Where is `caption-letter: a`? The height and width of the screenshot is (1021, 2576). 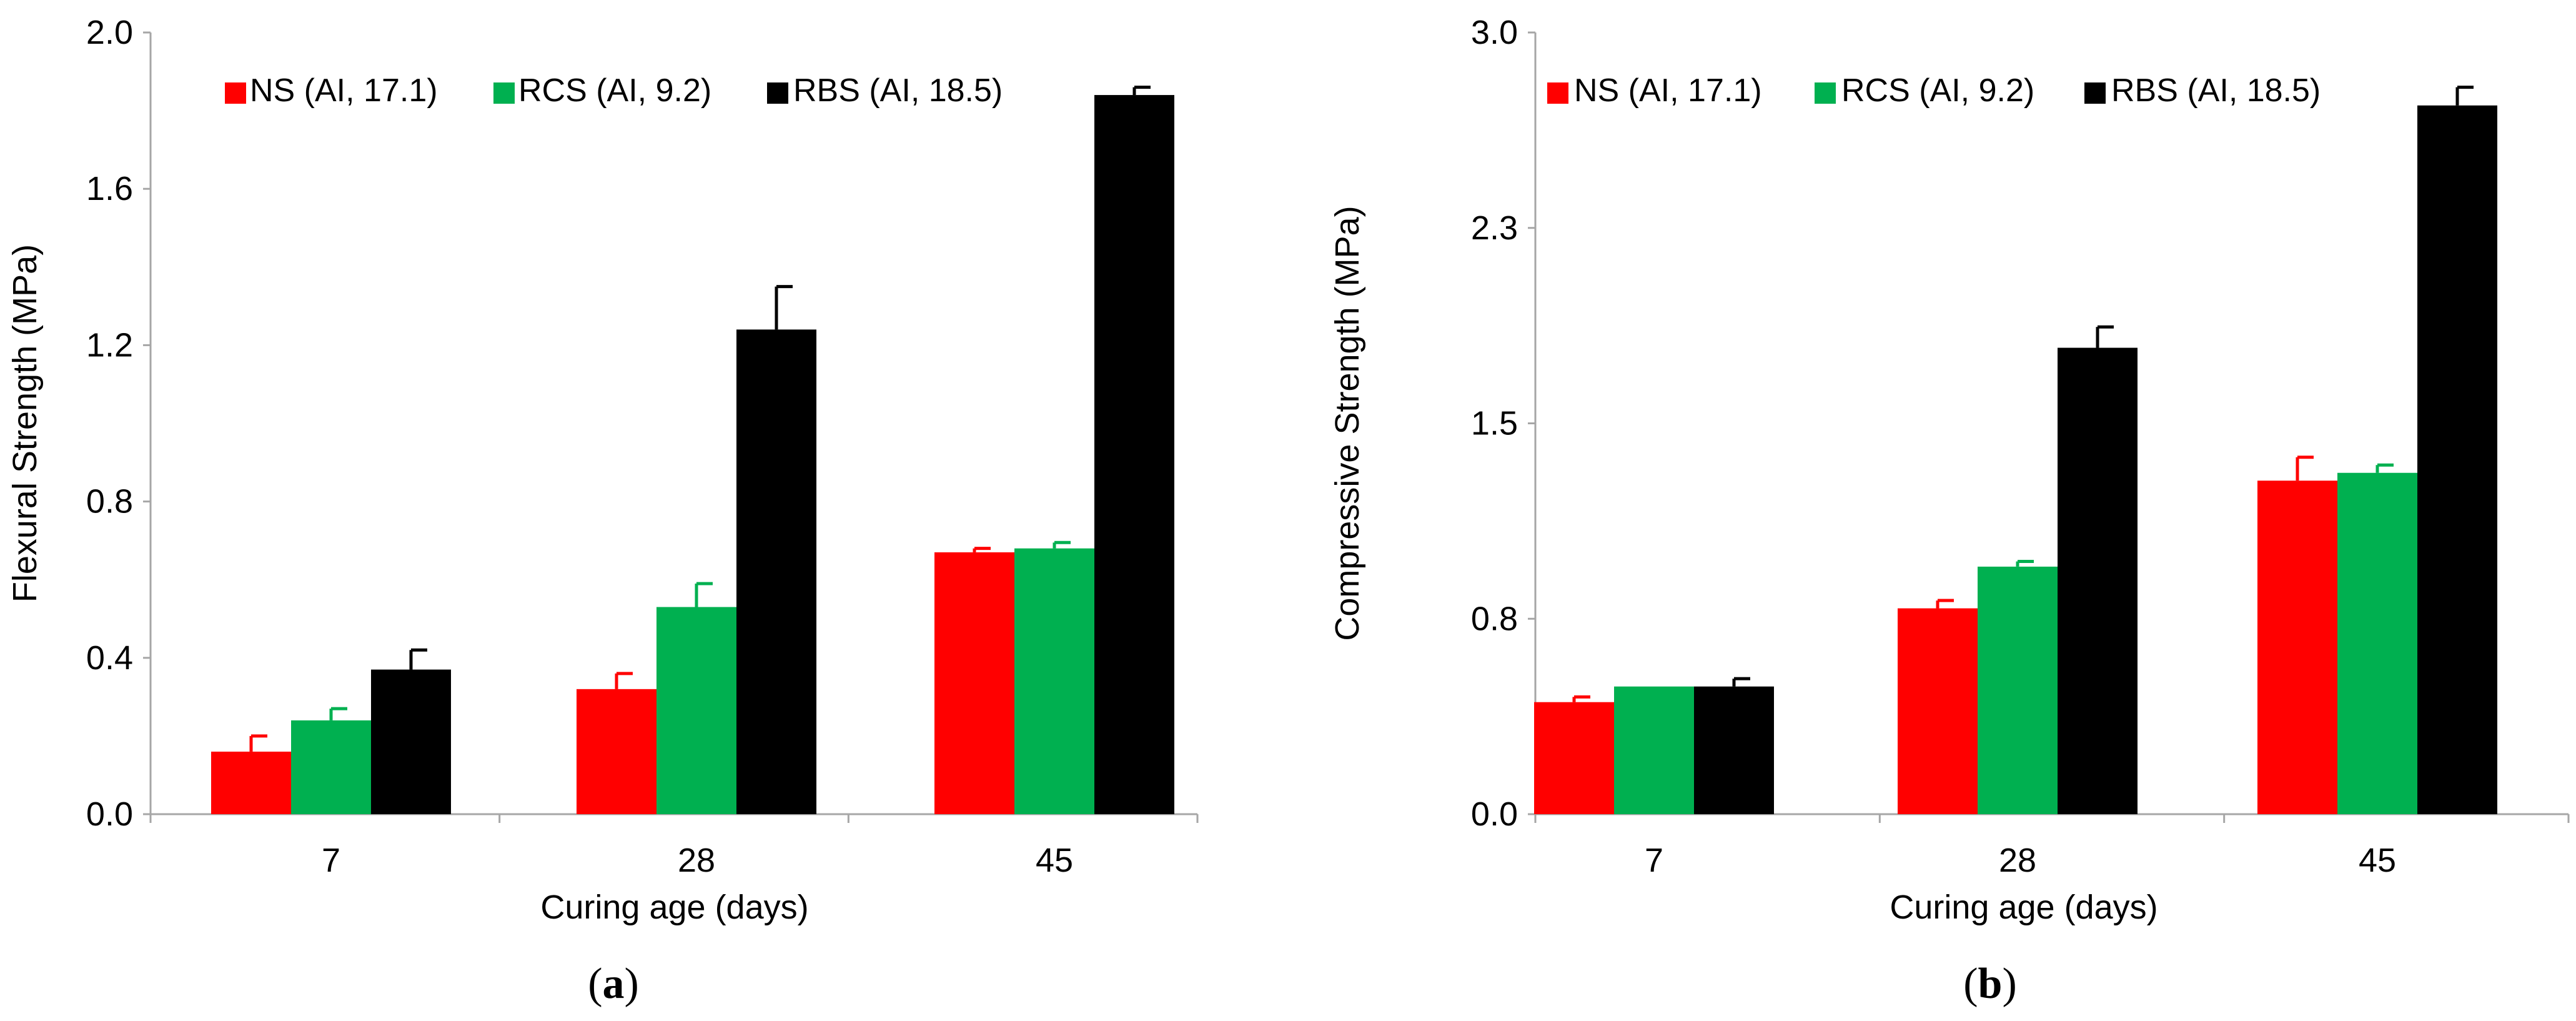 caption-letter: a is located at coordinates (614, 984).